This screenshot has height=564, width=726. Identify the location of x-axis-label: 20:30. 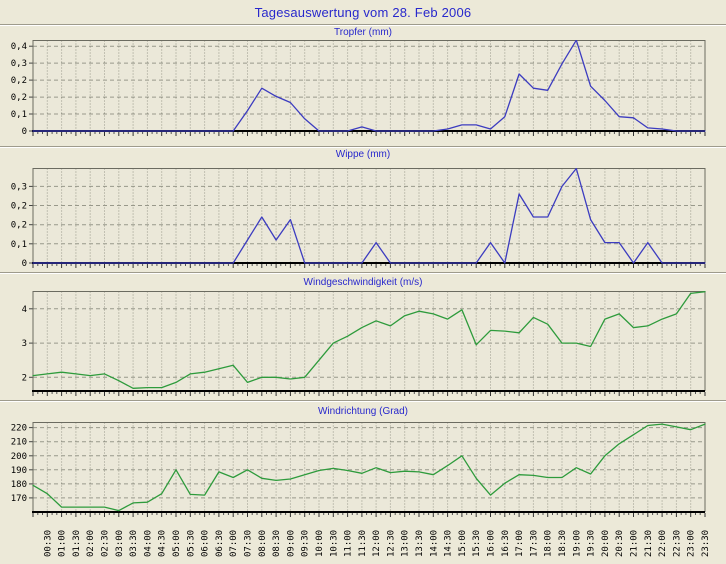
(620, 543).